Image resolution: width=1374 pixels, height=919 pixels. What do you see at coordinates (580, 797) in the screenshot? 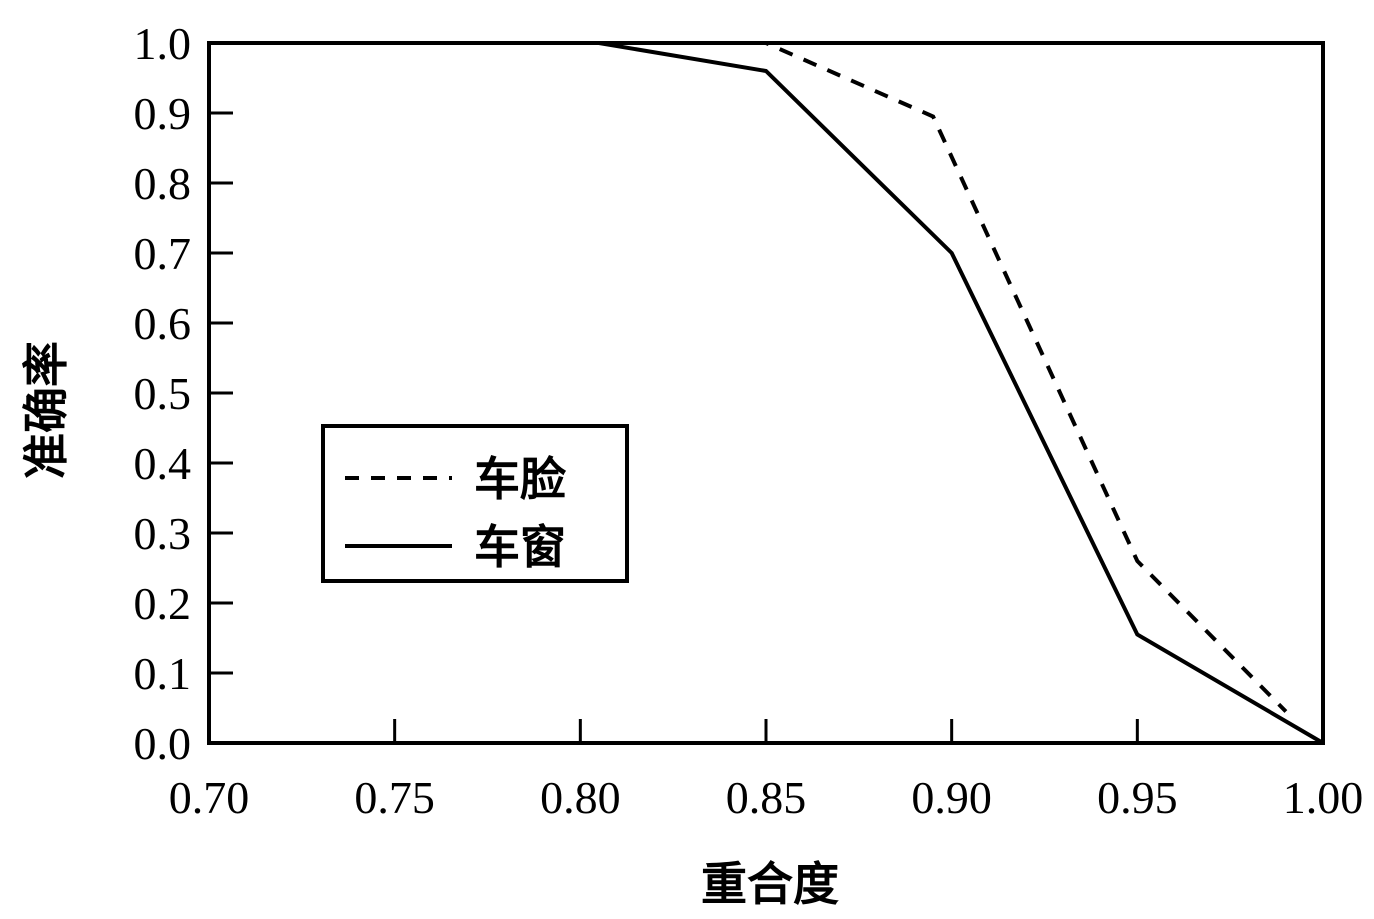
I see `x-tick-label: 0.80` at bounding box center [580, 797].